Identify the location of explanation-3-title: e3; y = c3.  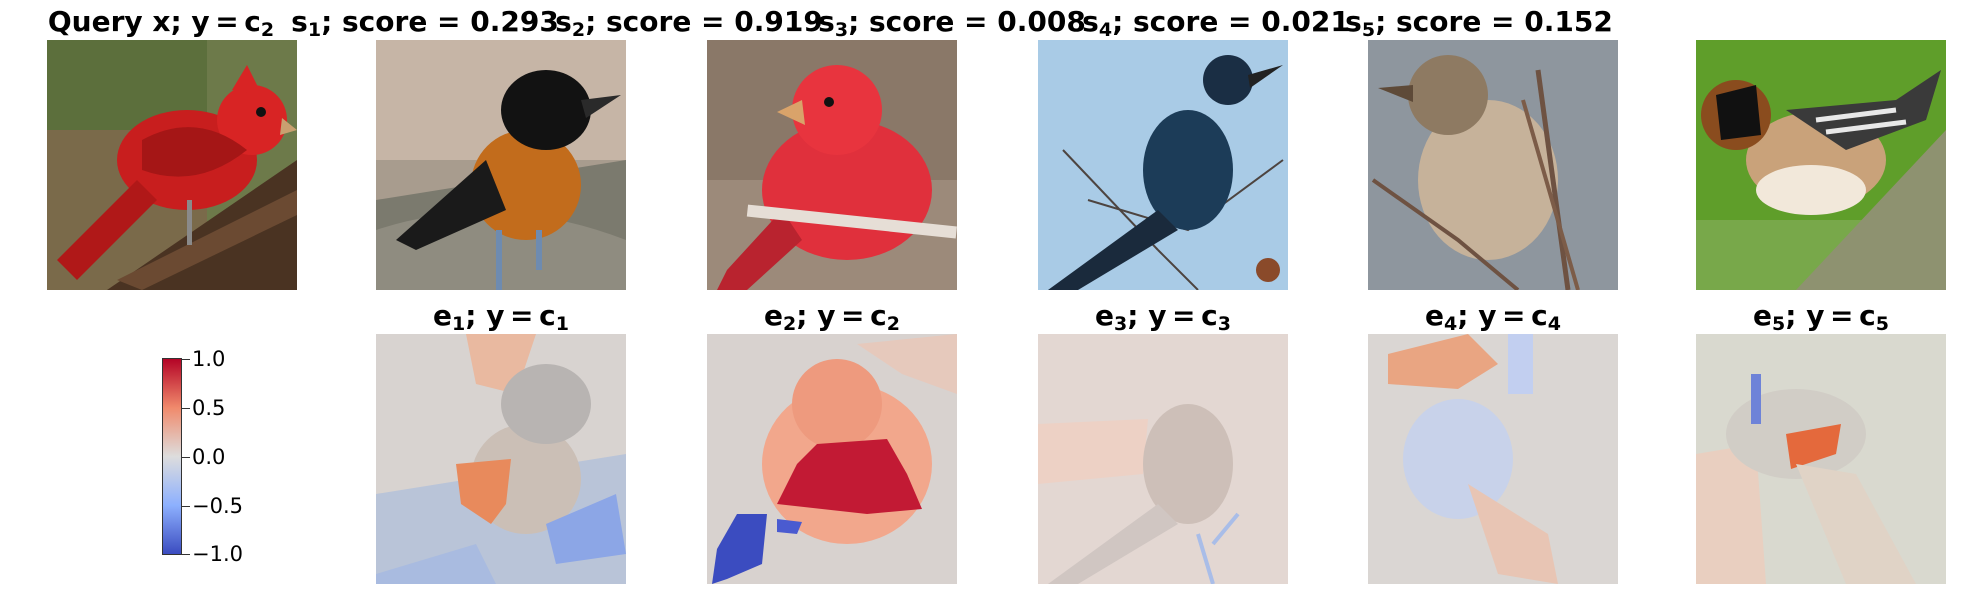
(1163, 317).